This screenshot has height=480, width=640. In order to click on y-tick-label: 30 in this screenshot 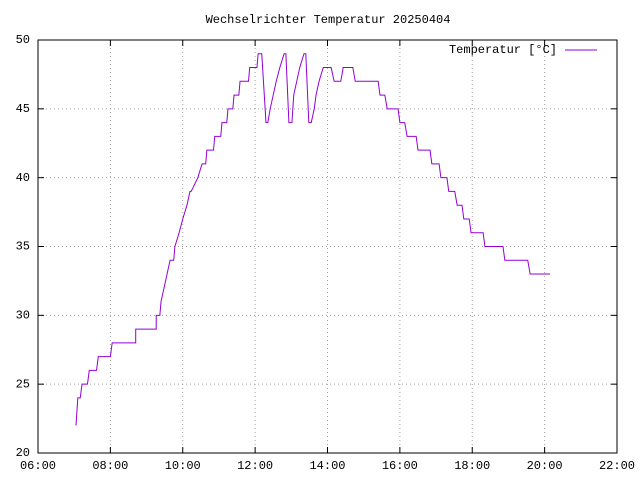, I will do `click(23, 316)`.